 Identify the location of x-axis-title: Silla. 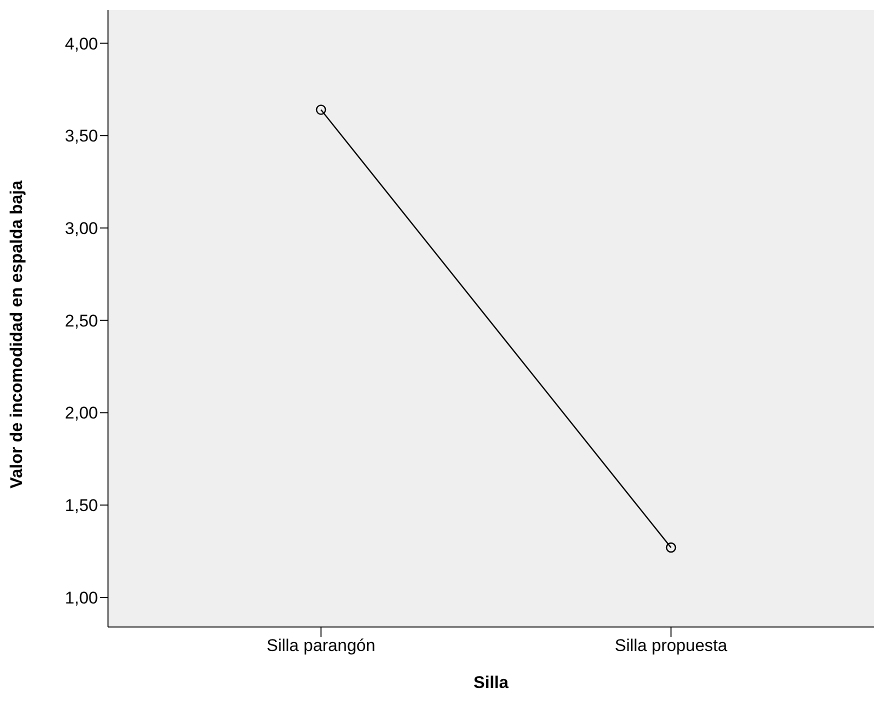
(492, 682).